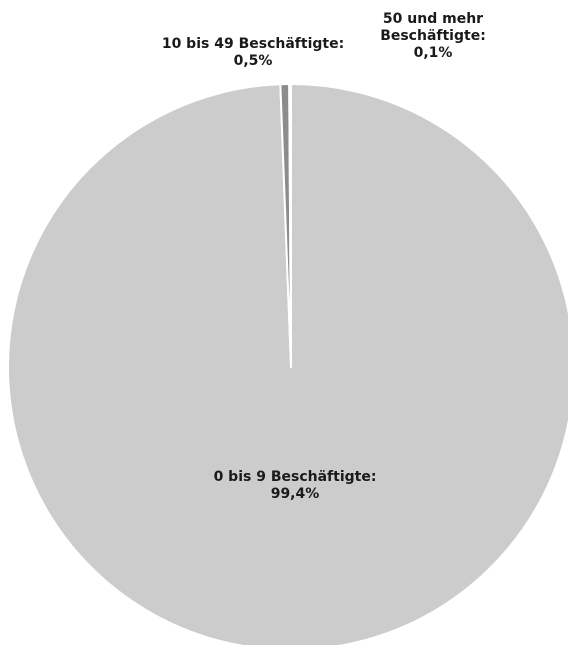  Describe the element at coordinates (253, 44) in the screenshot. I see `slice-label-10-49-name: 10 bis 49 Beschäftigte:` at that location.